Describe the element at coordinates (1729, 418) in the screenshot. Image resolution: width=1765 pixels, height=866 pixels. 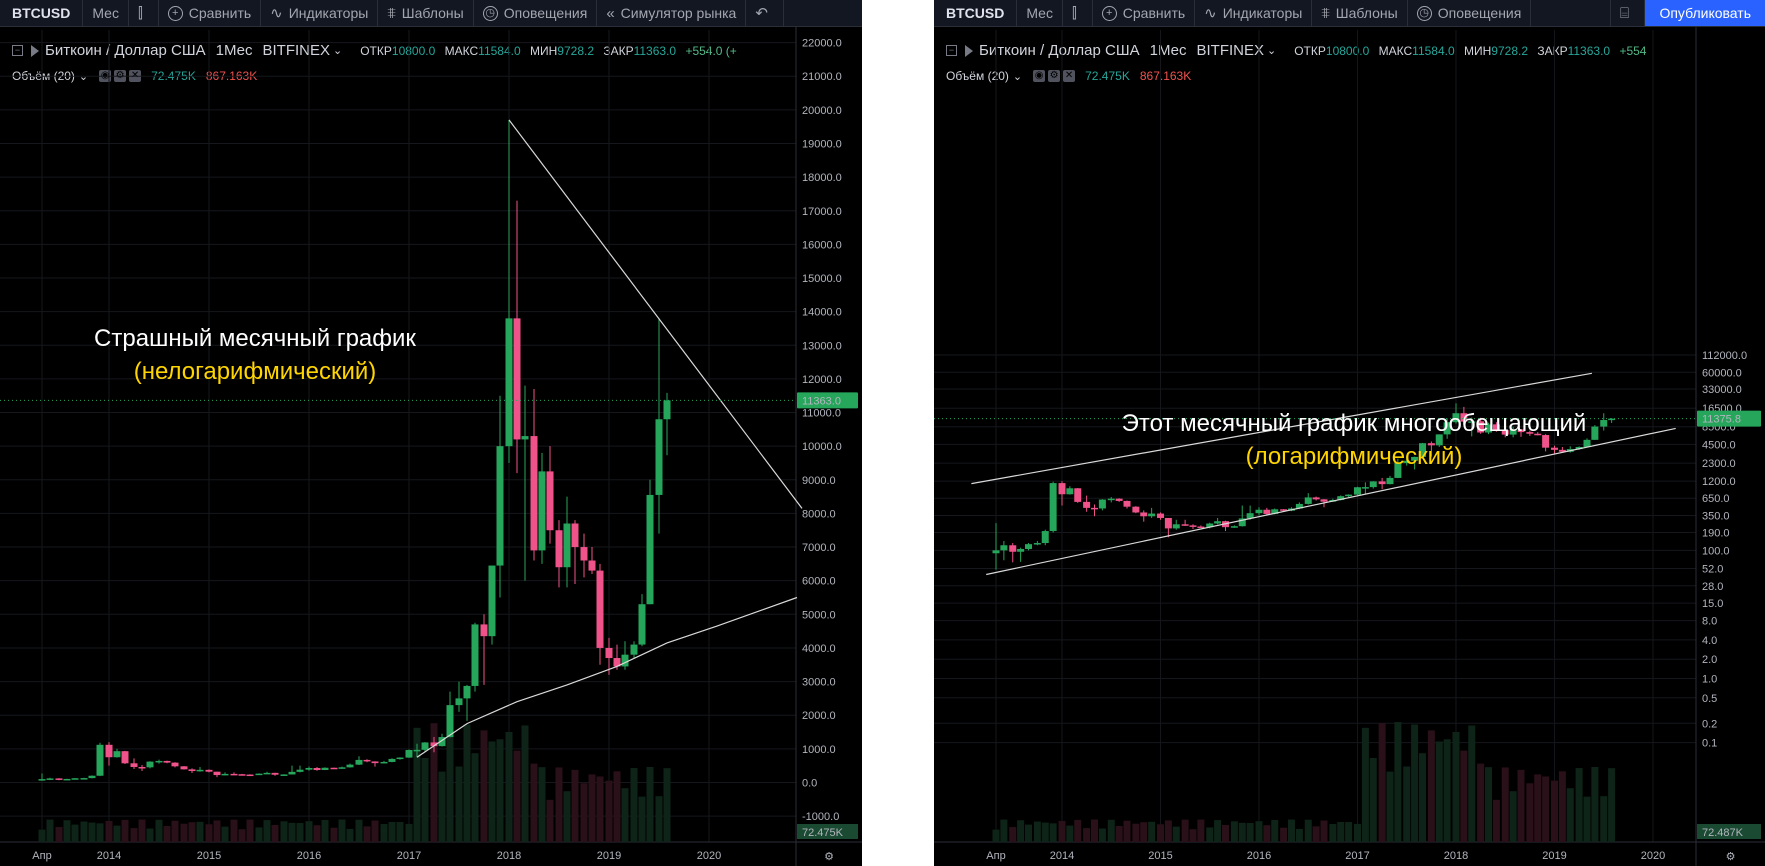
I see `last-price-badge` at that location.